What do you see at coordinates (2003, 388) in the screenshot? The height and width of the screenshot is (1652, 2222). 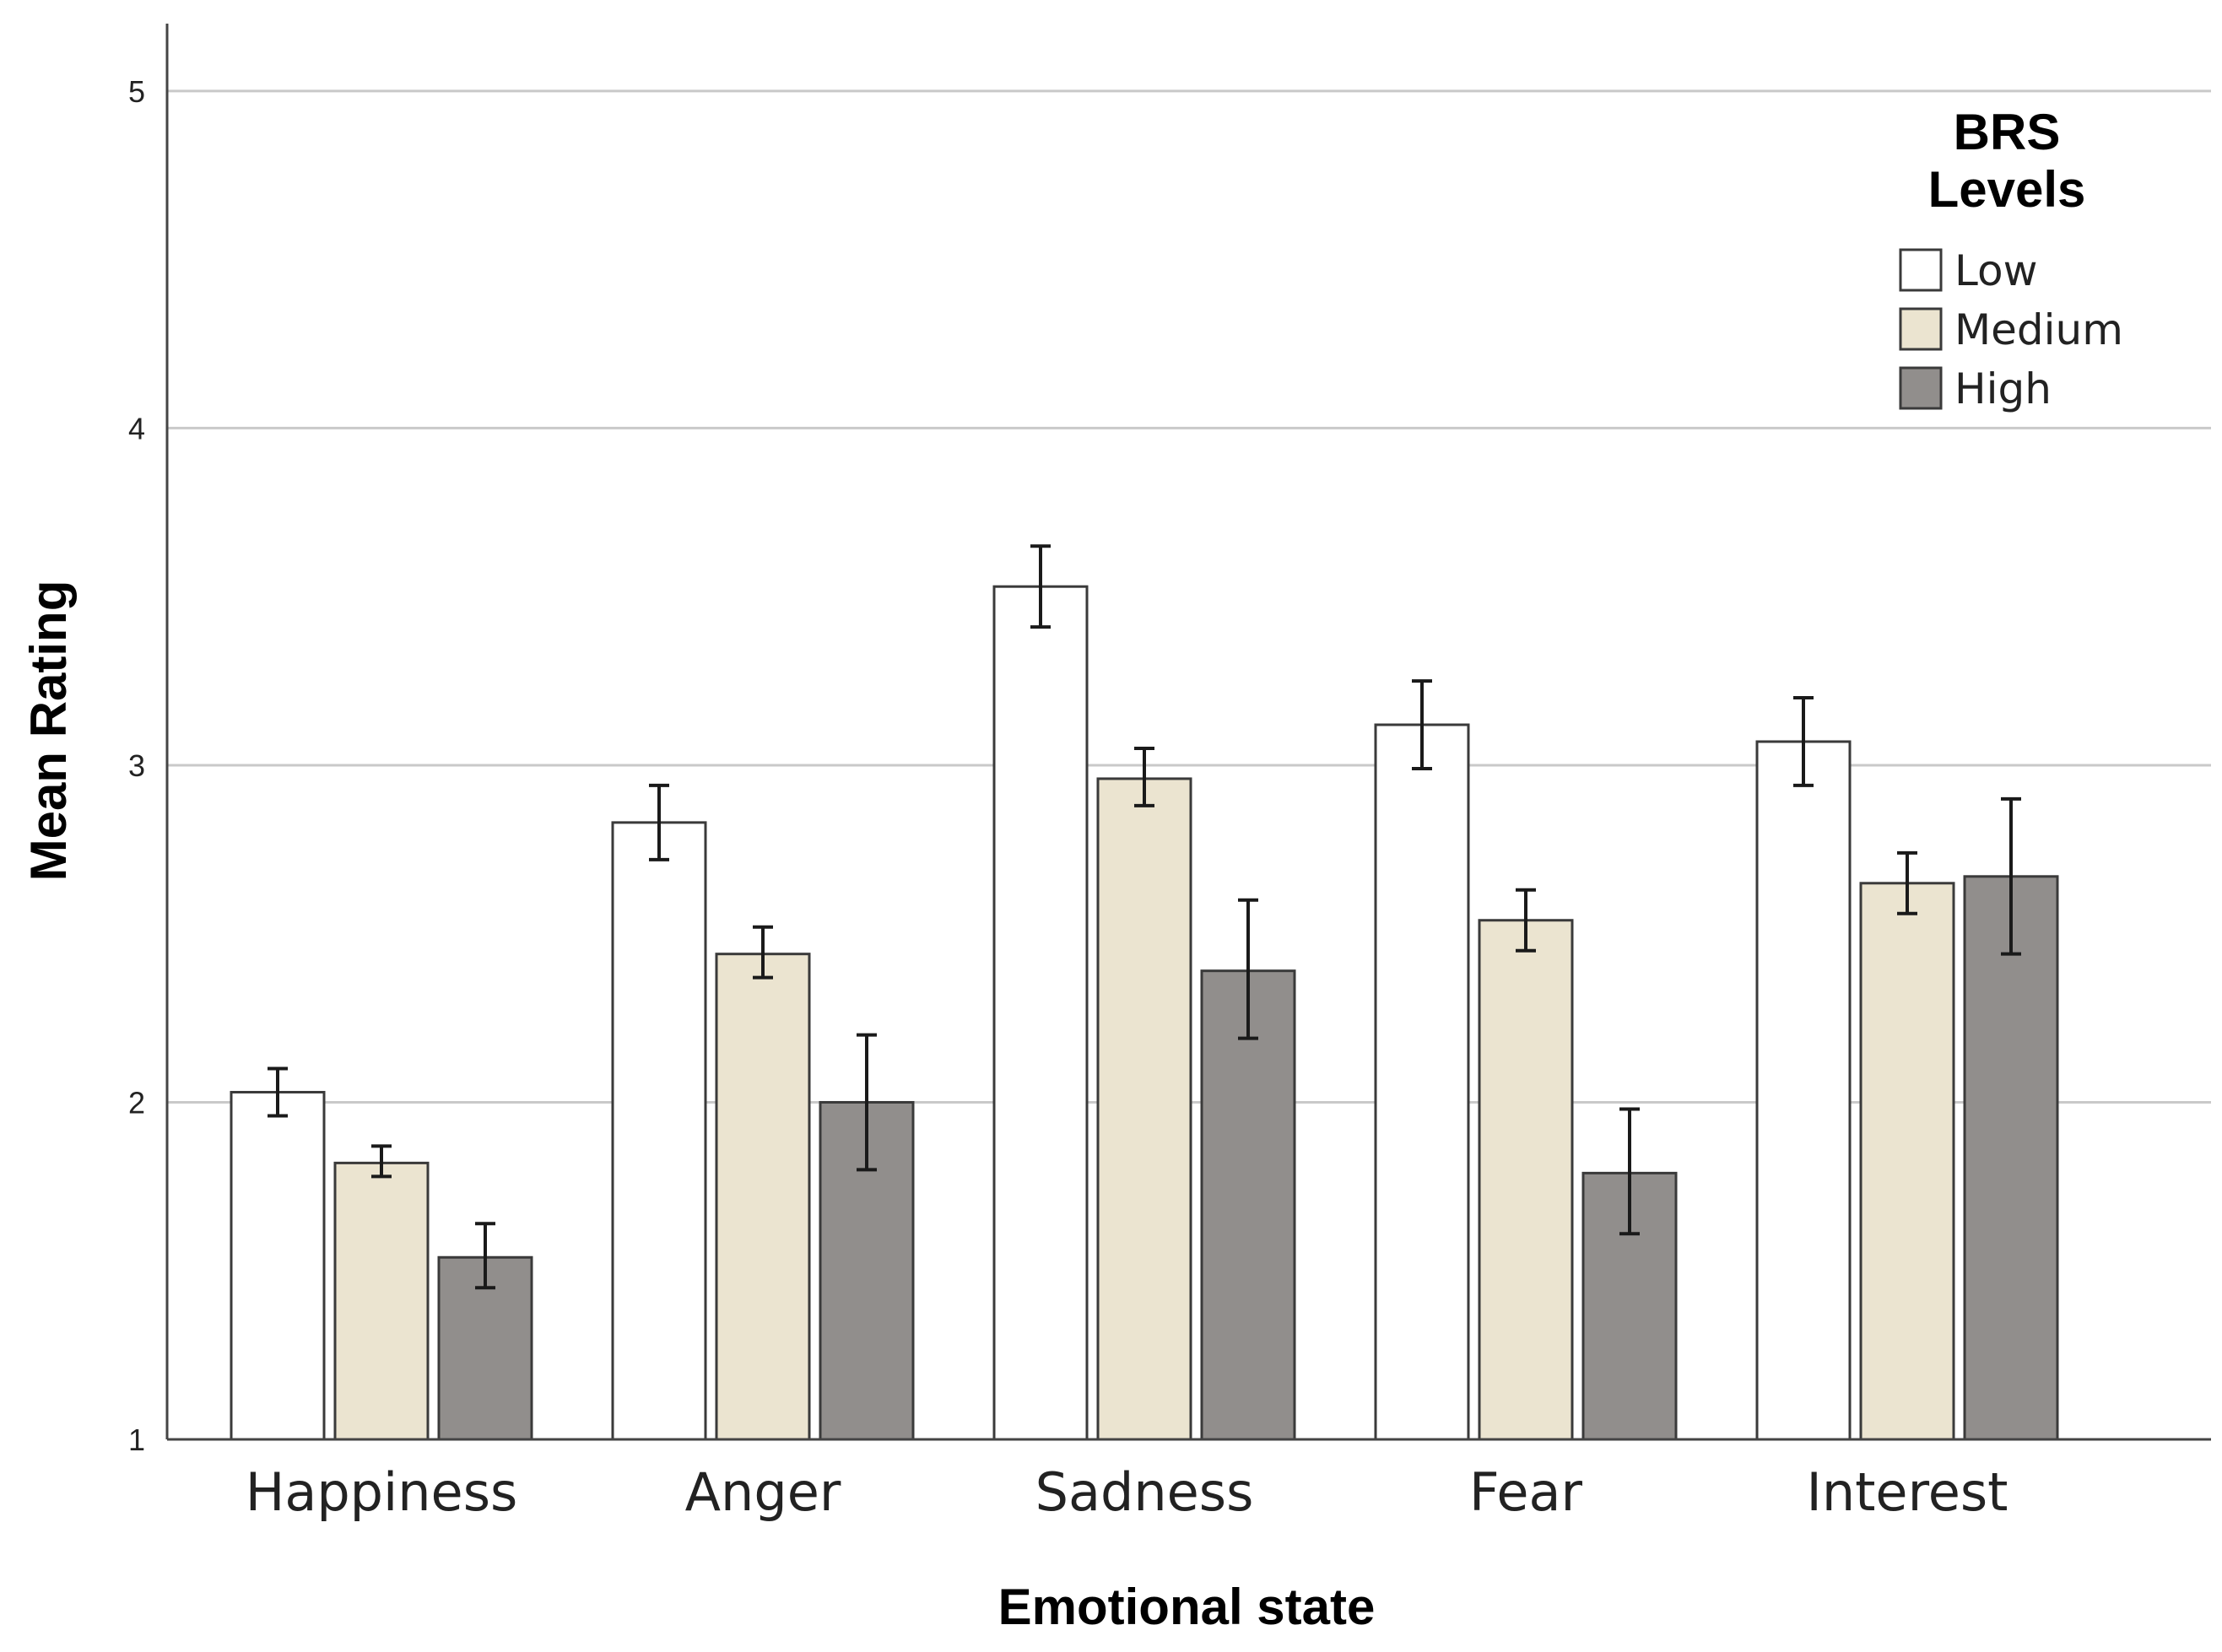 I see `legend-label-high: High` at bounding box center [2003, 388].